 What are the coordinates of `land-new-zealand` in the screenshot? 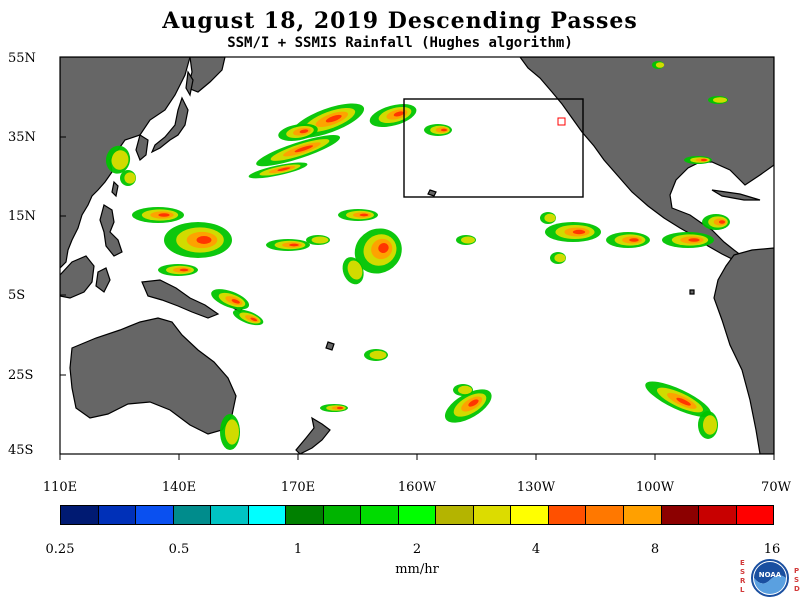 It's located at (313, 435).